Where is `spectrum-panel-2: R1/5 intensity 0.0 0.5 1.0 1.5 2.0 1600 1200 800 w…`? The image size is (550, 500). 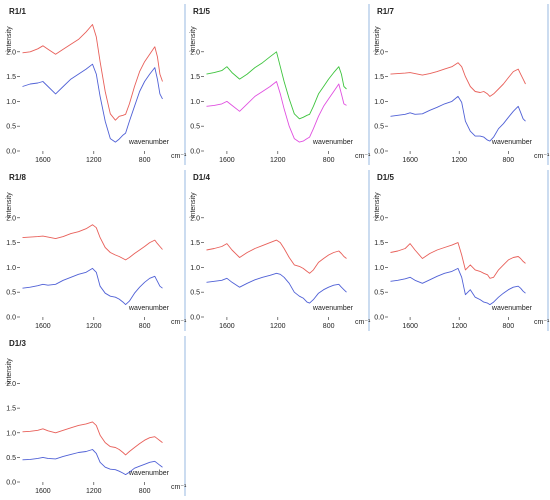 spectrum-panel-2: R1/5 intensity 0.0 0.5 1.0 1.5 2.0 1600 1200 800 w… is located at coordinates (280, 84).